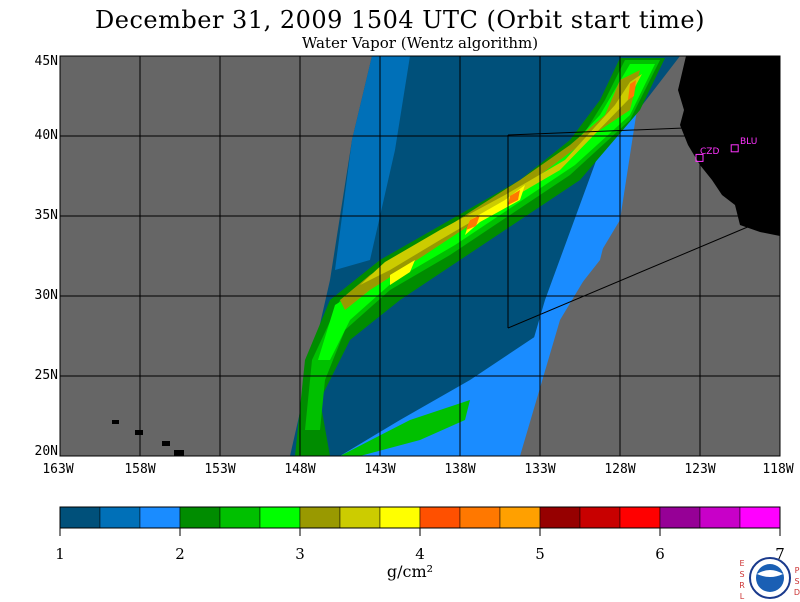 Image resolution: width=800 pixels, height=602 pixels. I want to click on lat-label-20: 20N, so click(46, 451).